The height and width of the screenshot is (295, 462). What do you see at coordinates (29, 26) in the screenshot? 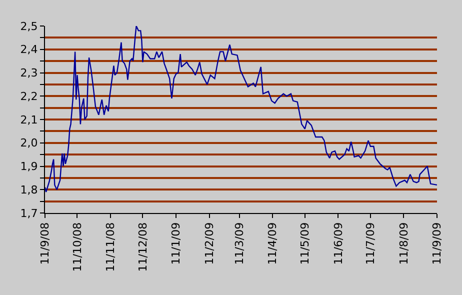
I see `y-tick-label: 2,5` at bounding box center [29, 26].